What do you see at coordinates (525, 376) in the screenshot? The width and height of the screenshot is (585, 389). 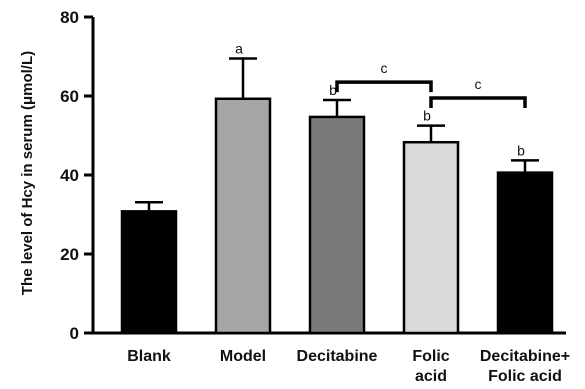 I see `category-label-line: Folic acid` at bounding box center [525, 376].